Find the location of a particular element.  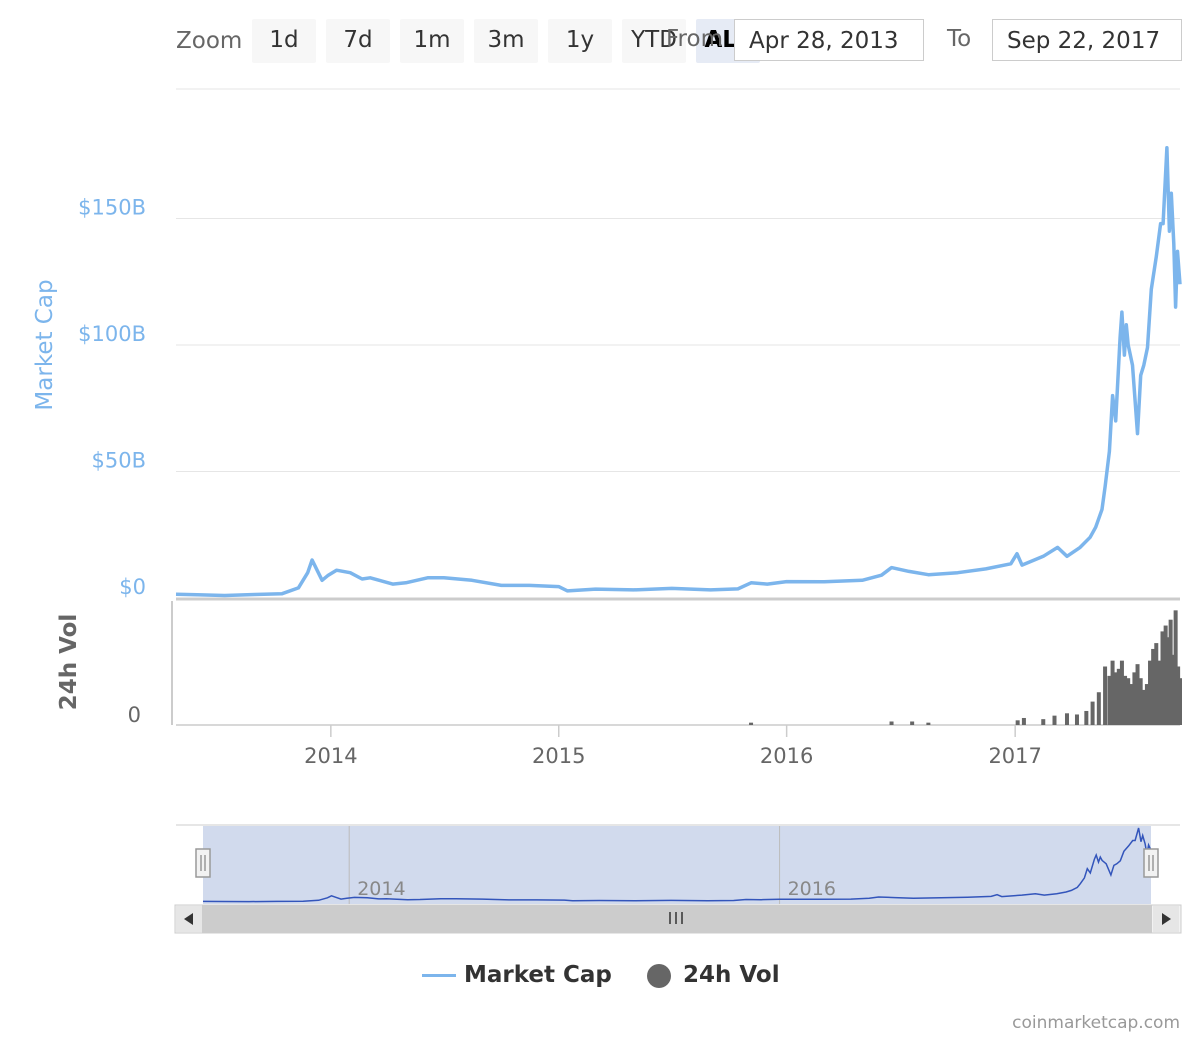

zoom-1y-button: 1y is located at coordinates (580, 41).